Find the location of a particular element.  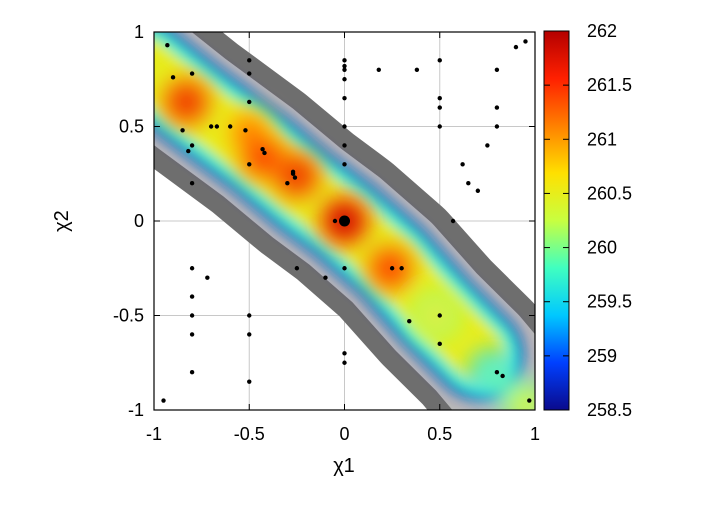

x-tick-label: 1 is located at coordinates (535, 434).